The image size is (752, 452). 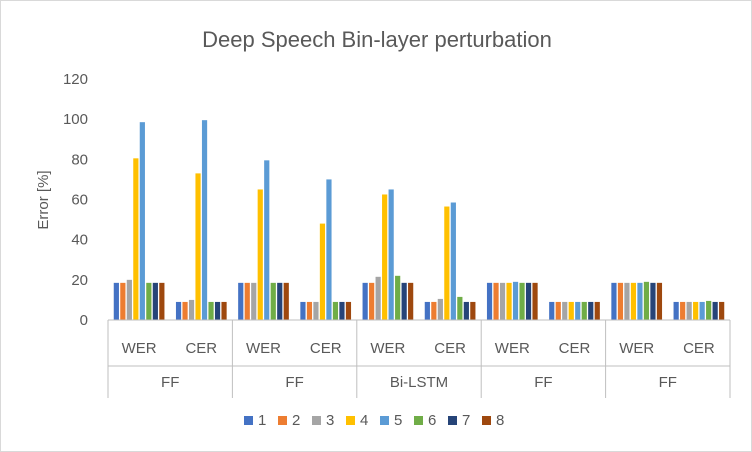 I want to click on legend-label-2: 2, so click(x=296, y=420).